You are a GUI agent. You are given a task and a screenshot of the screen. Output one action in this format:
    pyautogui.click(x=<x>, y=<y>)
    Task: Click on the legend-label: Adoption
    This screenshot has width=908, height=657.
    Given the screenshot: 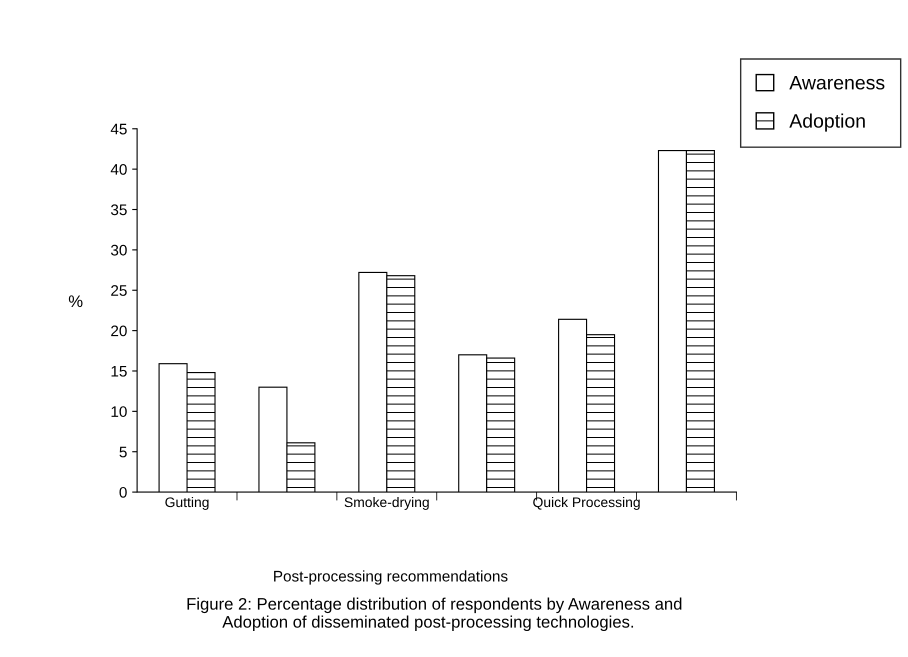 What is the action you would take?
    pyautogui.click(x=827, y=122)
    